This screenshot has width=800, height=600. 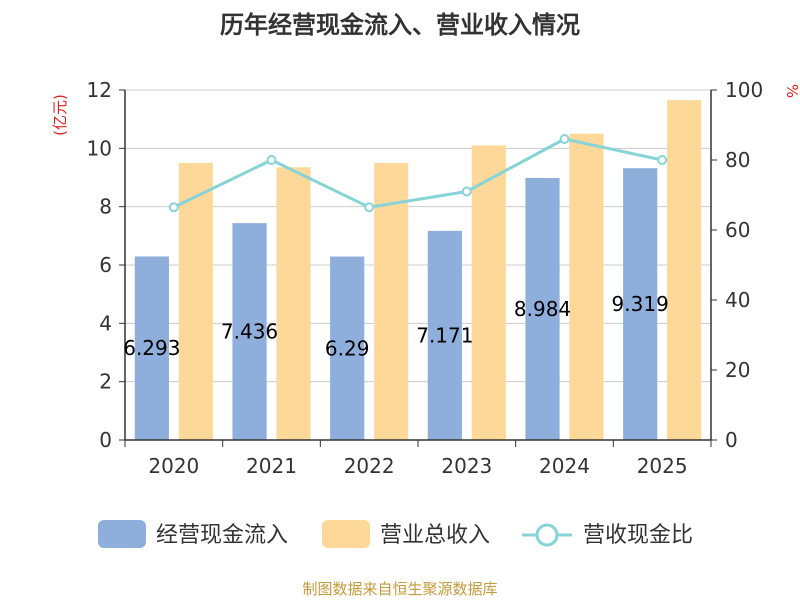 What do you see at coordinates (105, 382) in the screenshot?
I see `y-tick-label: 2` at bounding box center [105, 382].